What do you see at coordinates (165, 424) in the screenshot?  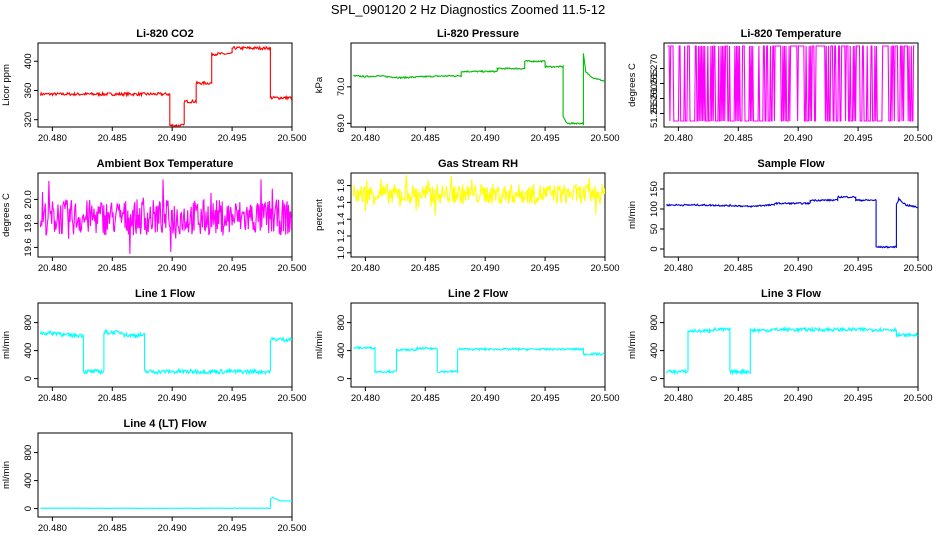 I see `chart-title: Line 4 (LT) Flow` at bounding box center [165, 424].